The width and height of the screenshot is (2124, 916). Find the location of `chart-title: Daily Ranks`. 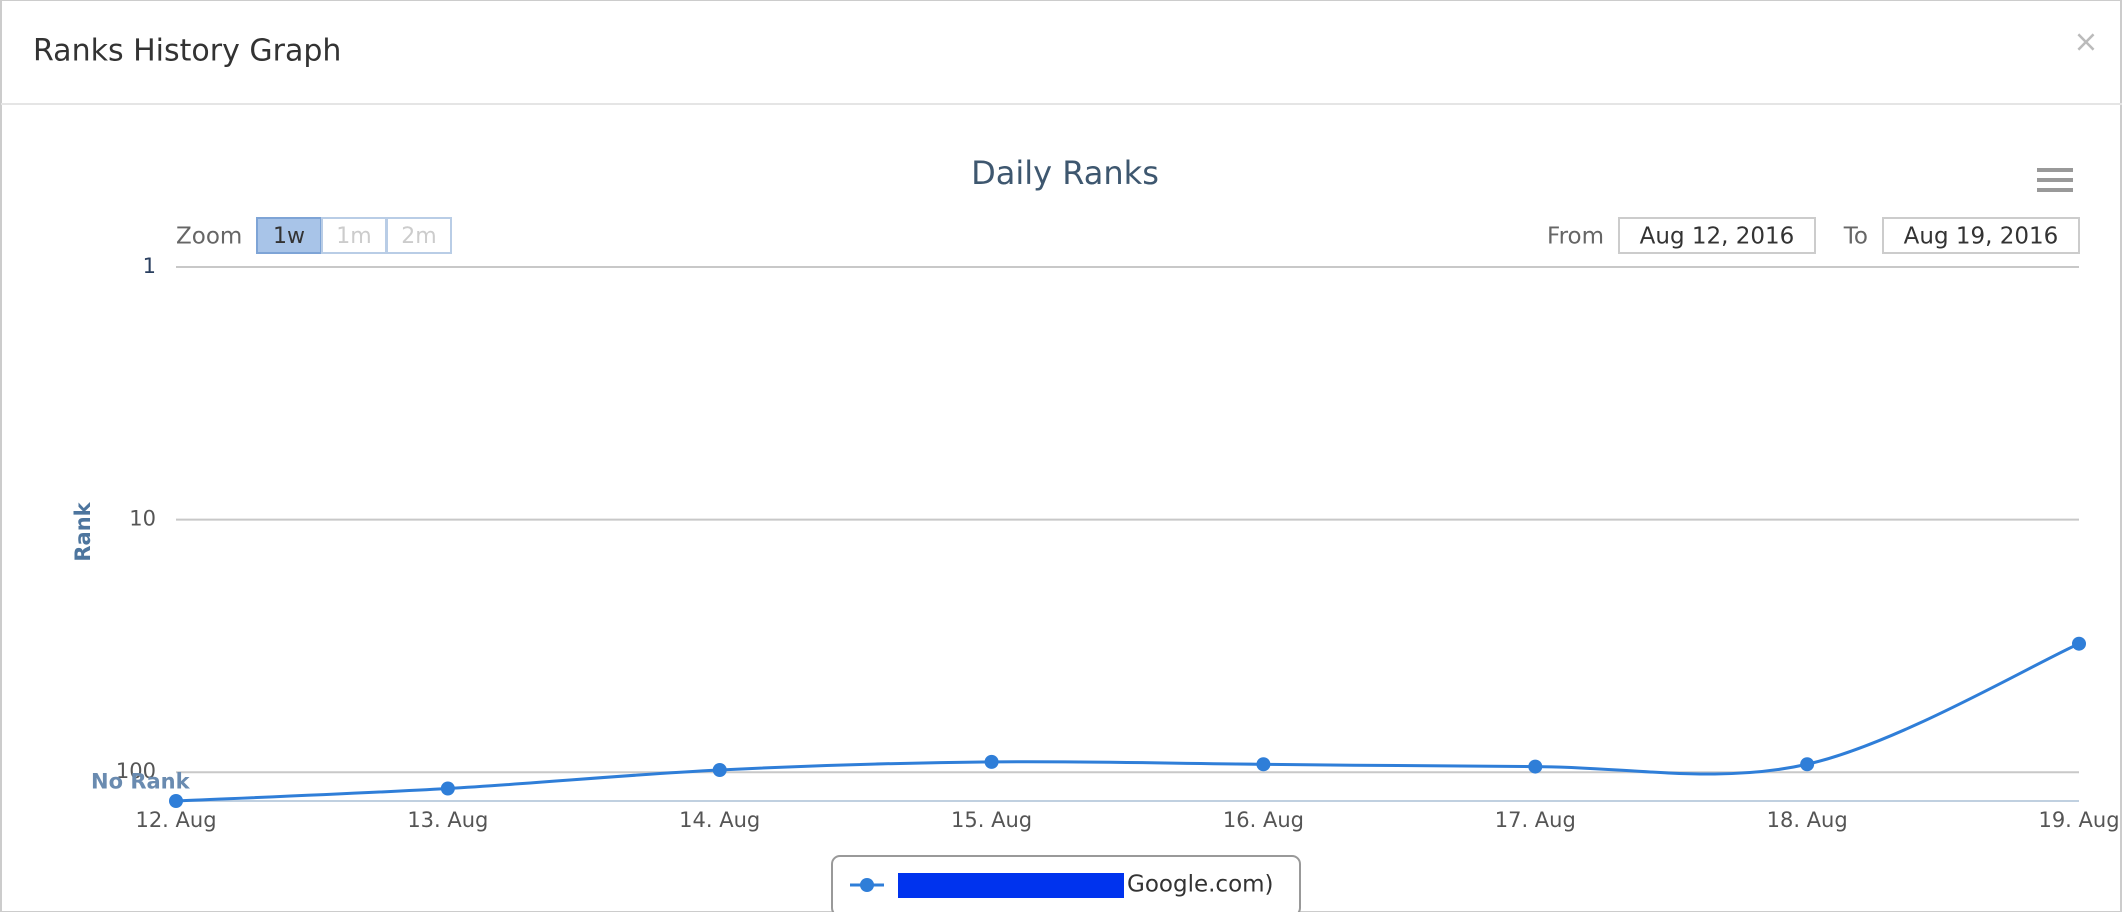

chart-title: Daily Ranks is located at coordinates (1065, 173).